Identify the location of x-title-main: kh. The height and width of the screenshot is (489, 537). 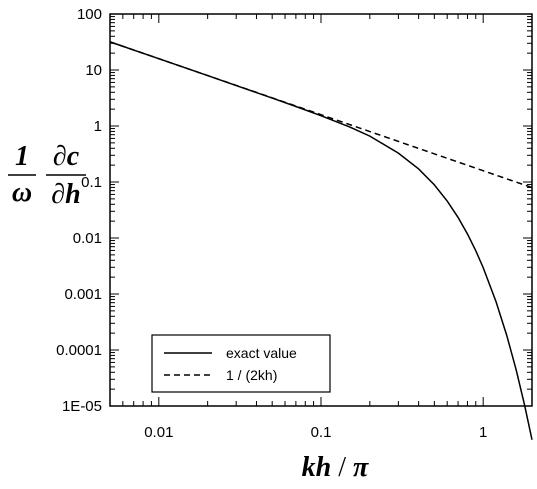
(317, 467).